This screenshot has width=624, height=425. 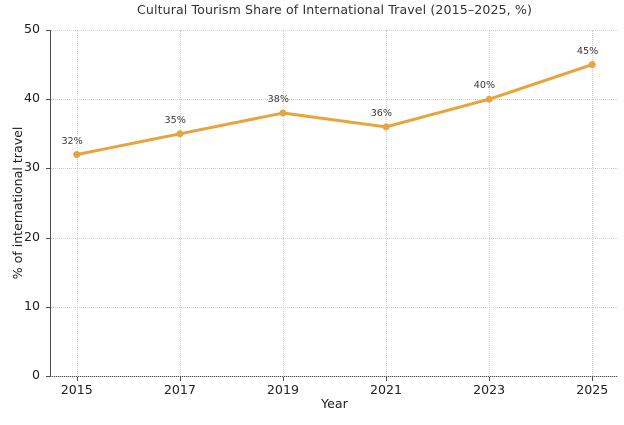 What do you see at coordinates (386, 389) in the screenshot?
I see `x-tick-label: 2021` at bounding box center [386, 389].